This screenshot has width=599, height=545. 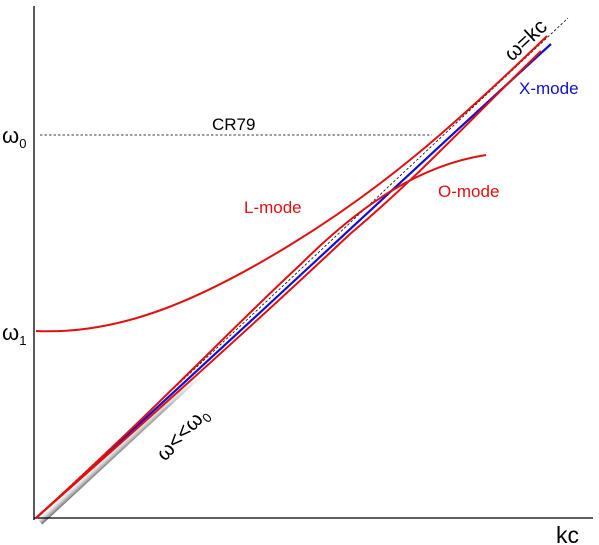 What do you see at coordinates (567, 533) in the screenshot?
I see `x-axis-label: kc` at bounding box center [567, 533].